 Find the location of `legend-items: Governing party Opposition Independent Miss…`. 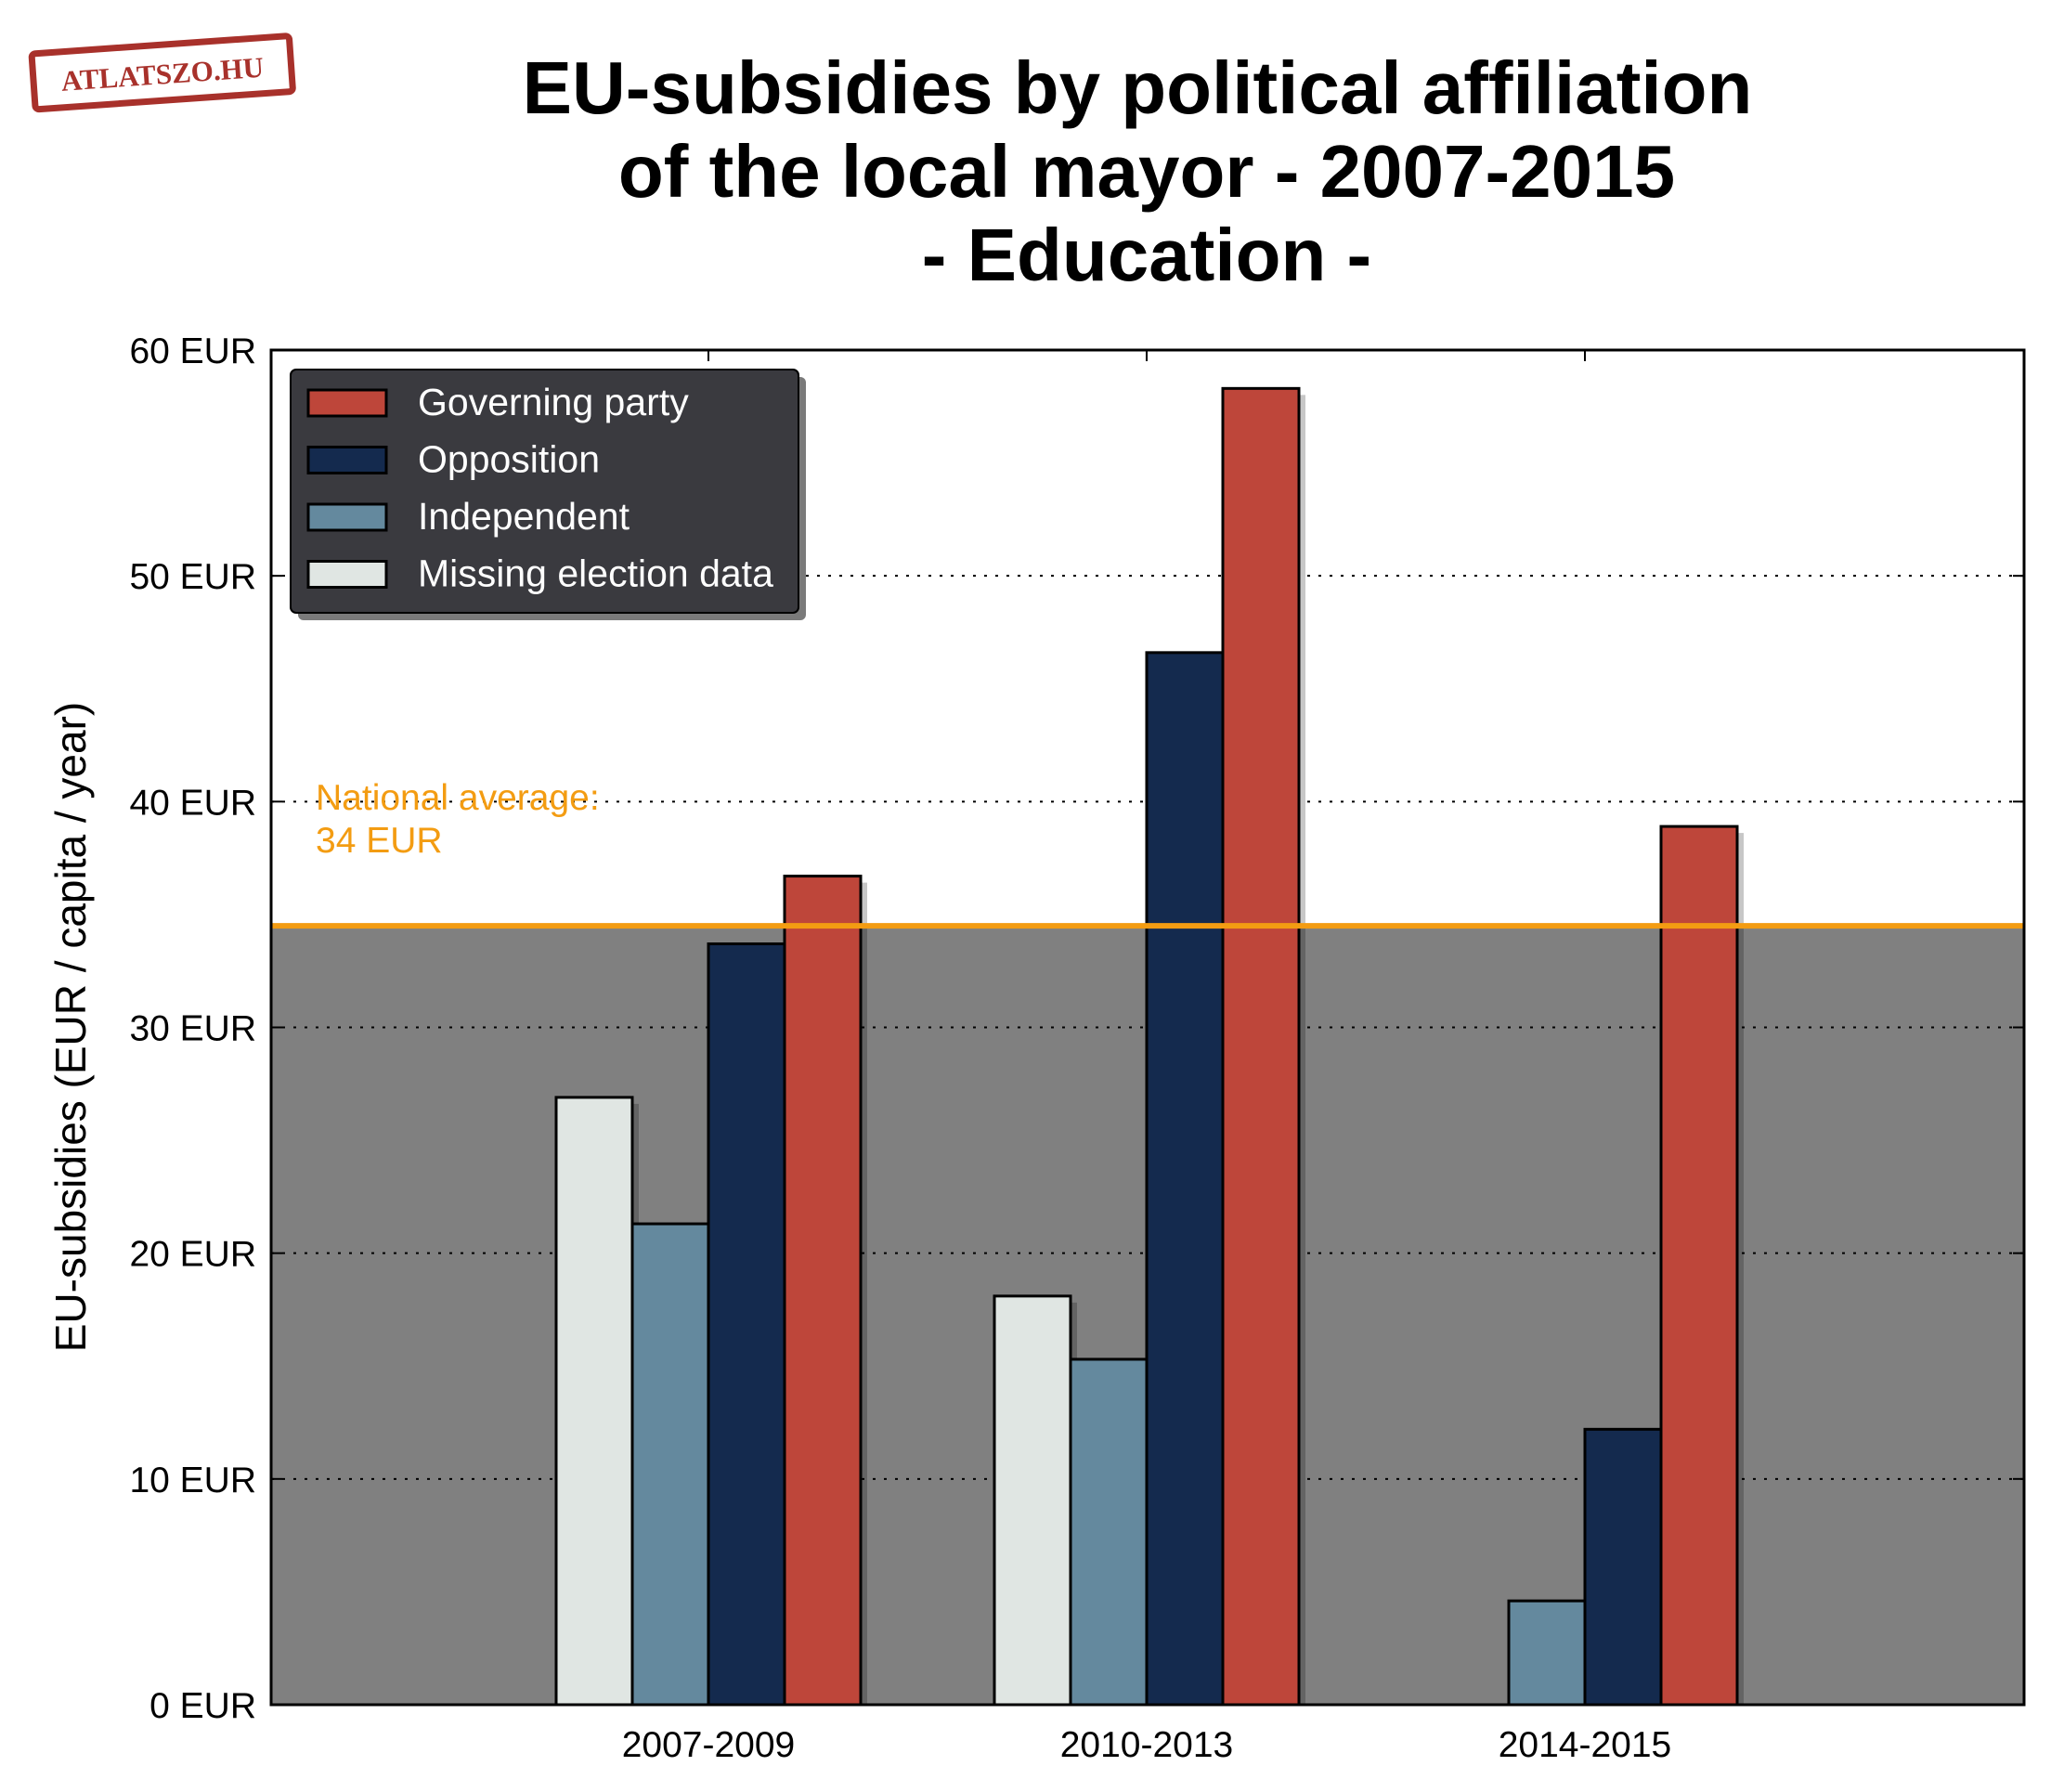

legend-items: Governing party Opposition Independent Miss… is located at coordinates (539, 488).